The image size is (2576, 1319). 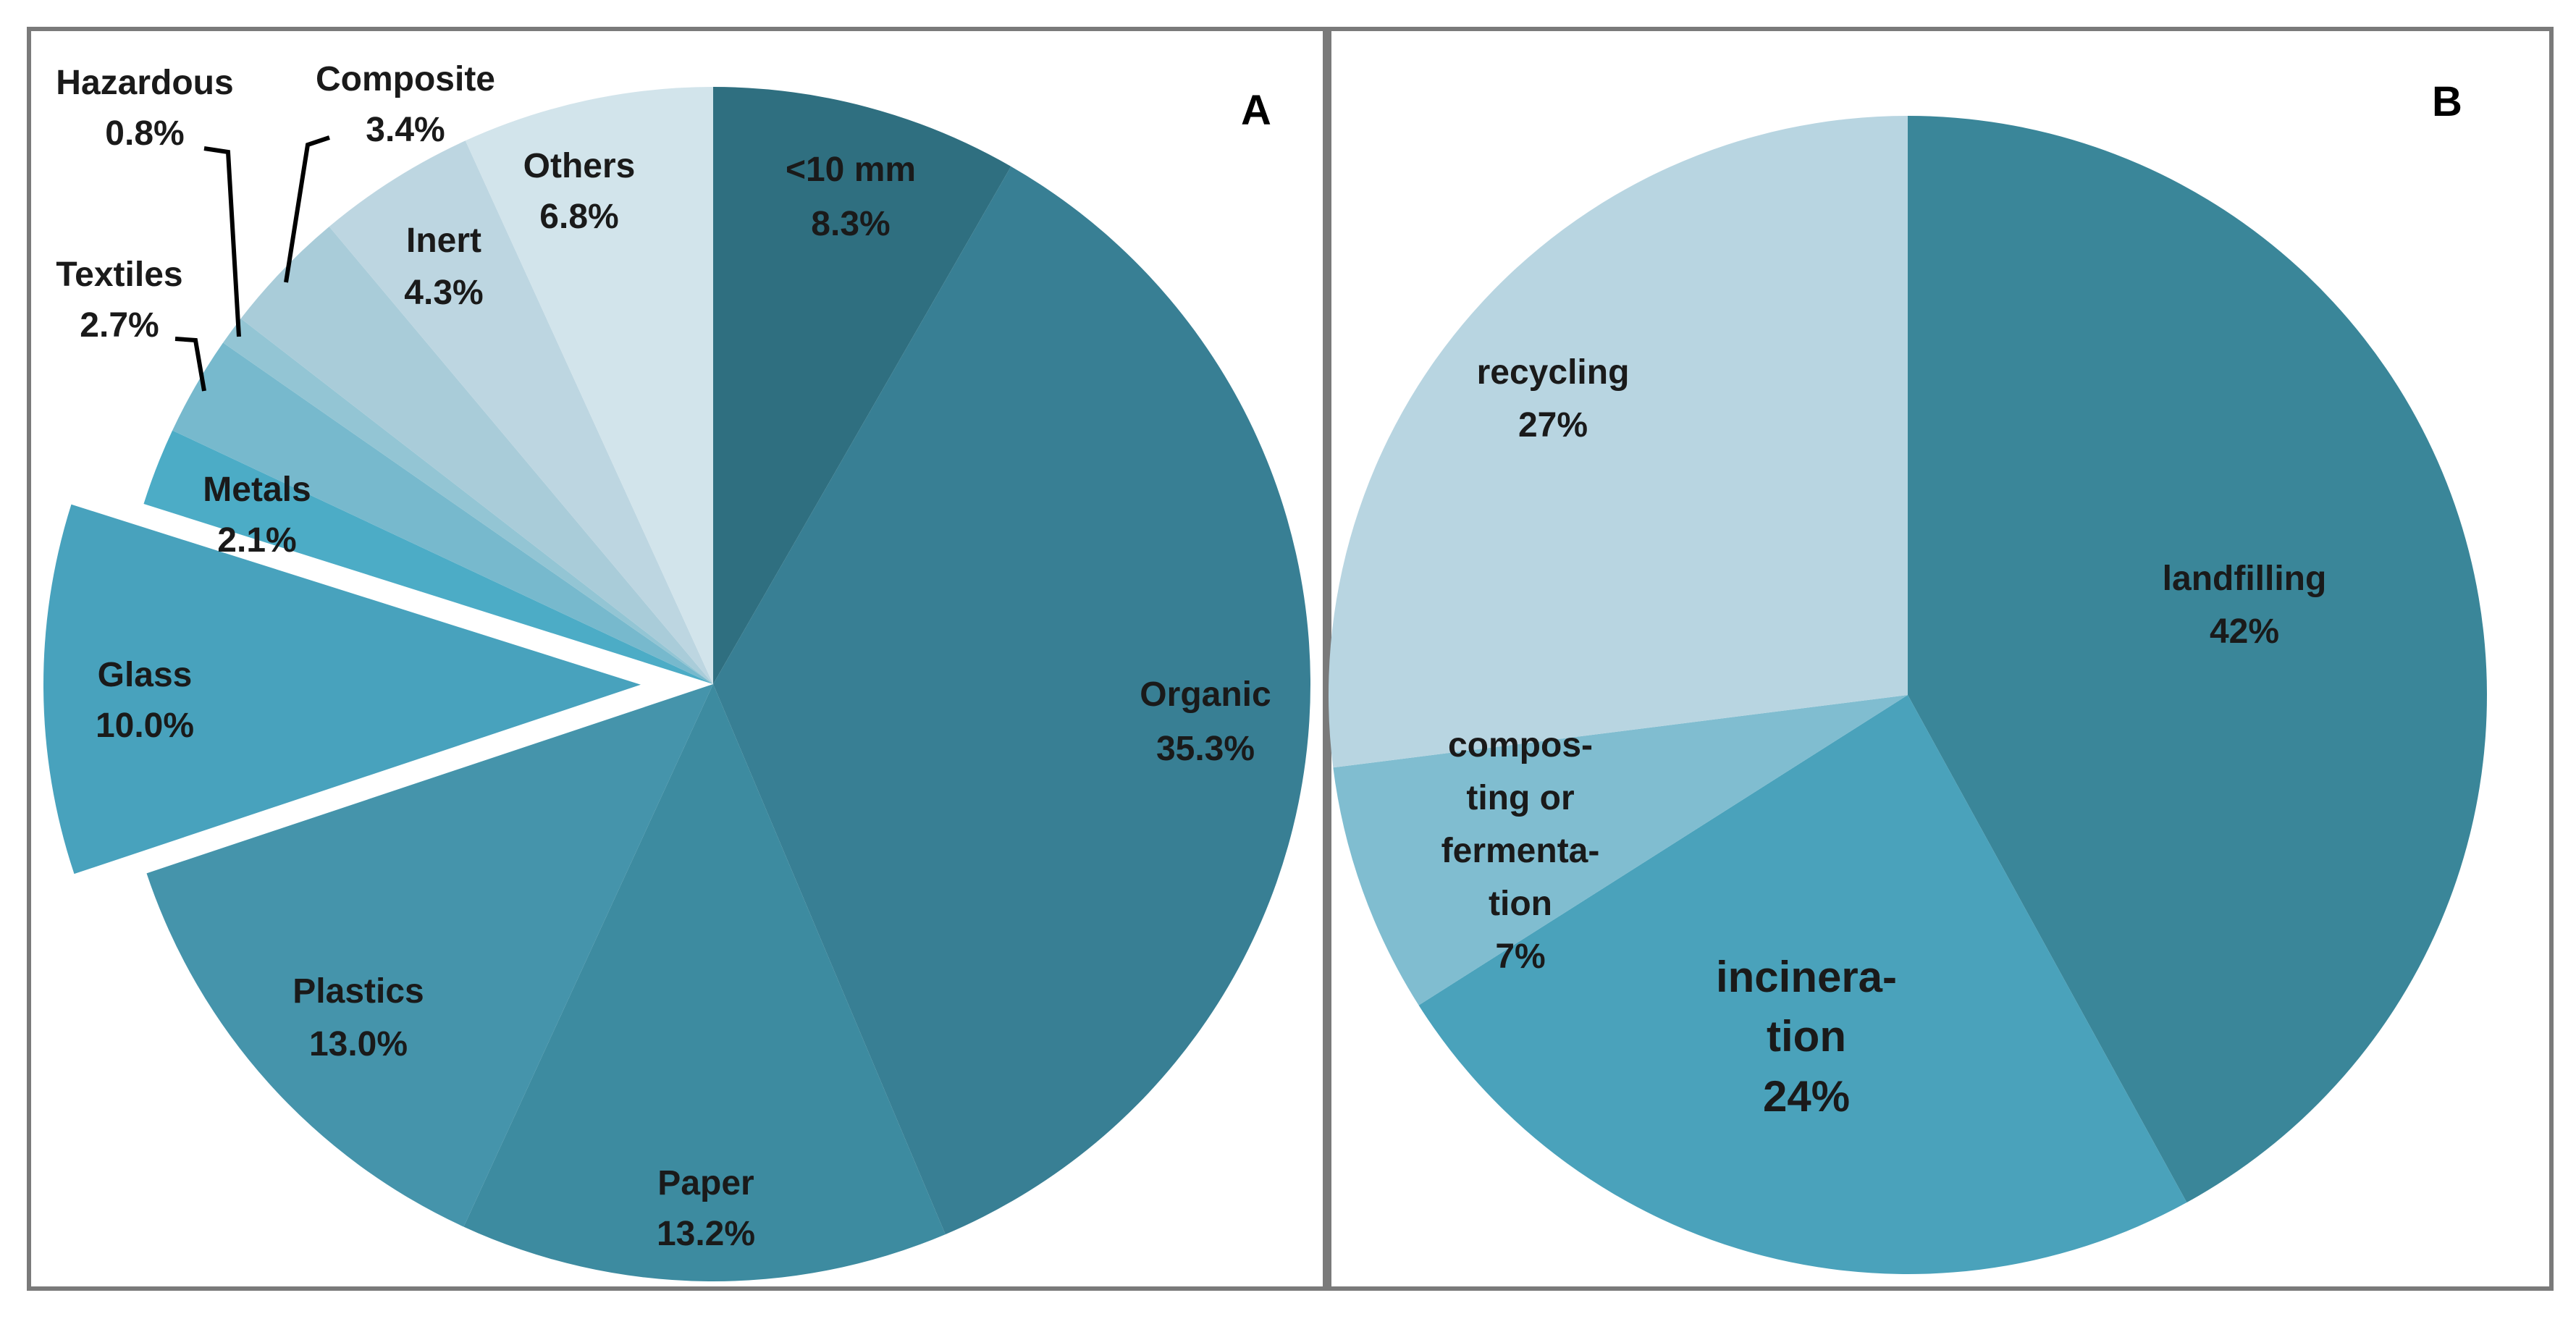 I want to click on leader-line-composite, so click(x=307, y=209).